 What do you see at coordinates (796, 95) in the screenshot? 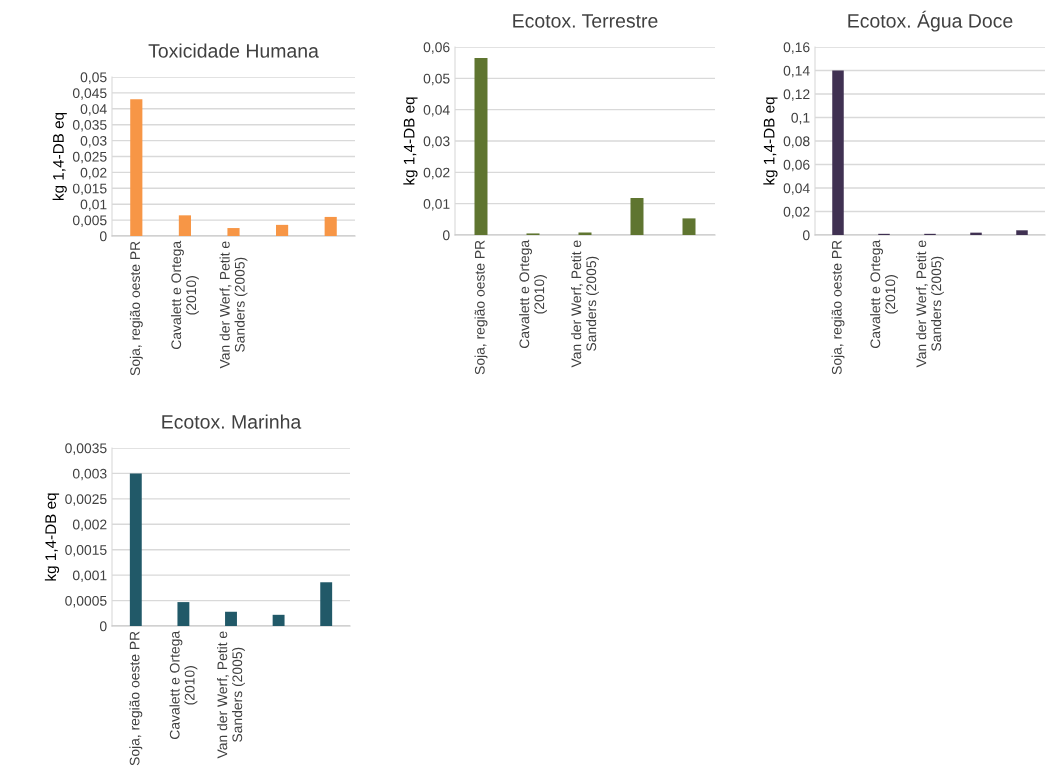
I see `y-tick-label: 0,12` at bounding box center [796, 95].